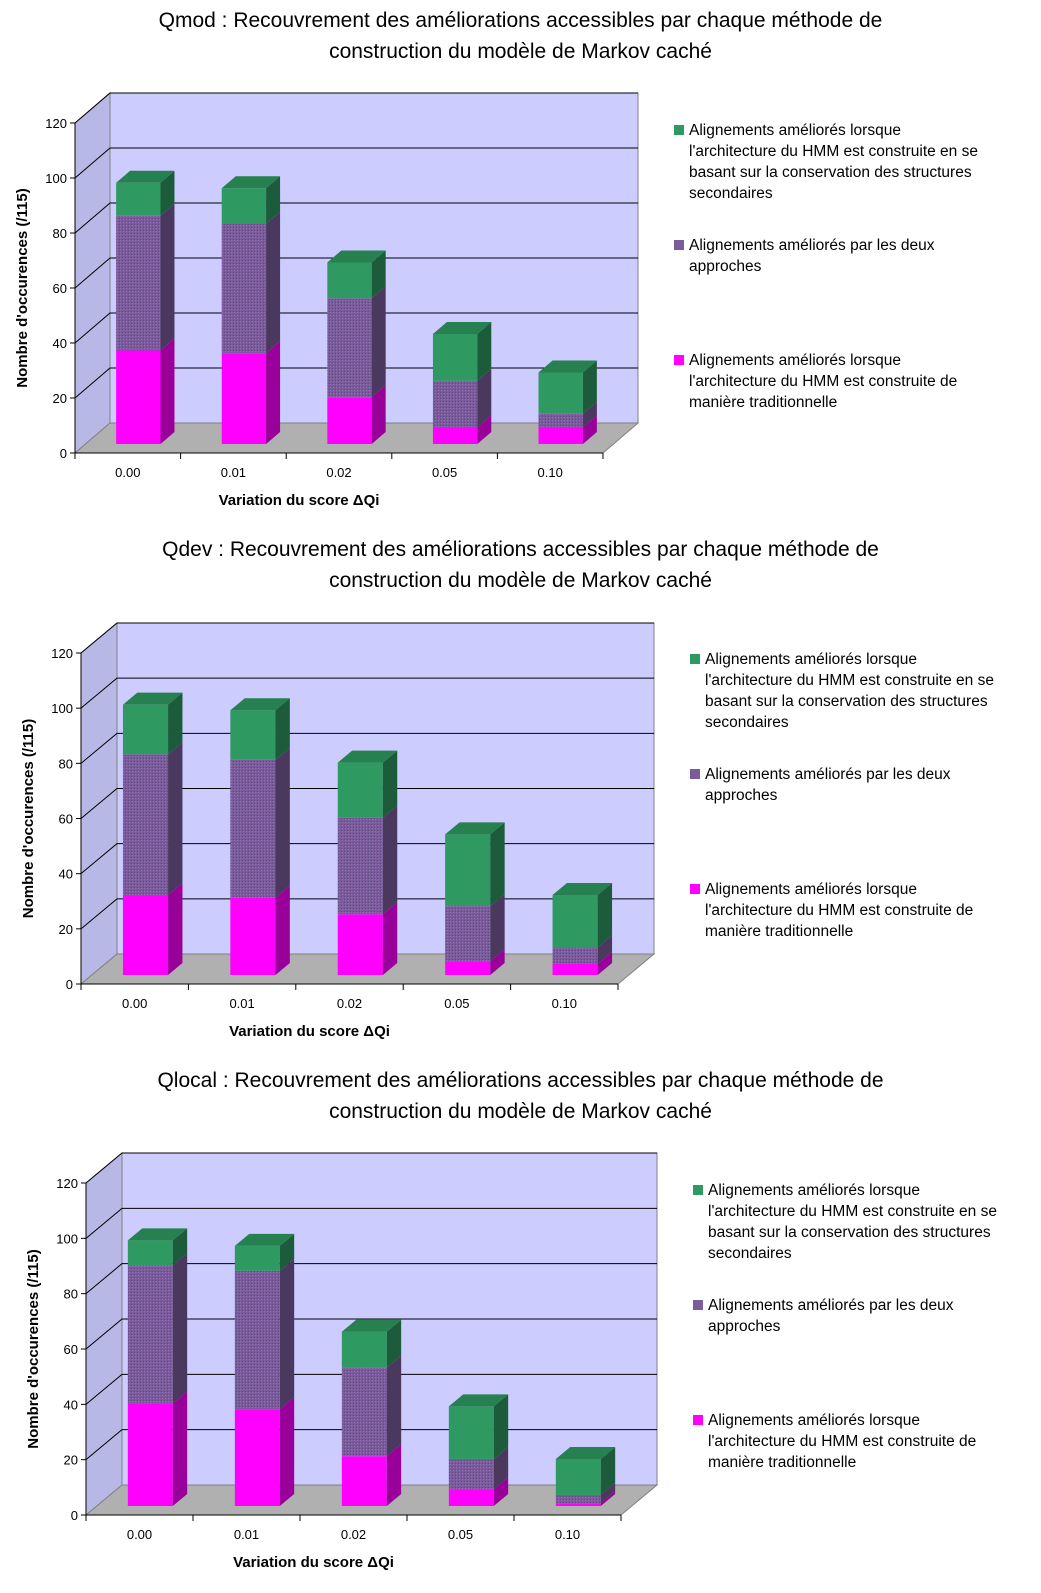 The height and width of the screenshot is (1593, 1041). Describe the element at coordinates (67, 1183) in the screenshot. I see `y-tick-label: 120` at that location.